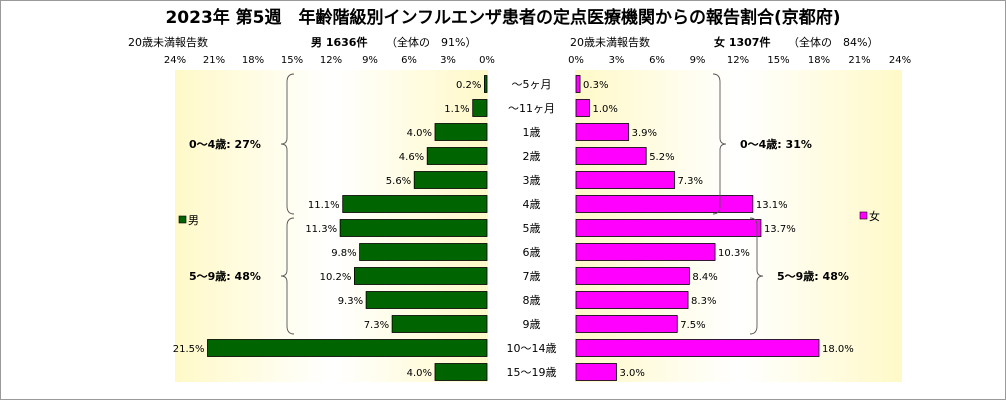  I want to click on female-tick-label: 3%, so click(617, 60).